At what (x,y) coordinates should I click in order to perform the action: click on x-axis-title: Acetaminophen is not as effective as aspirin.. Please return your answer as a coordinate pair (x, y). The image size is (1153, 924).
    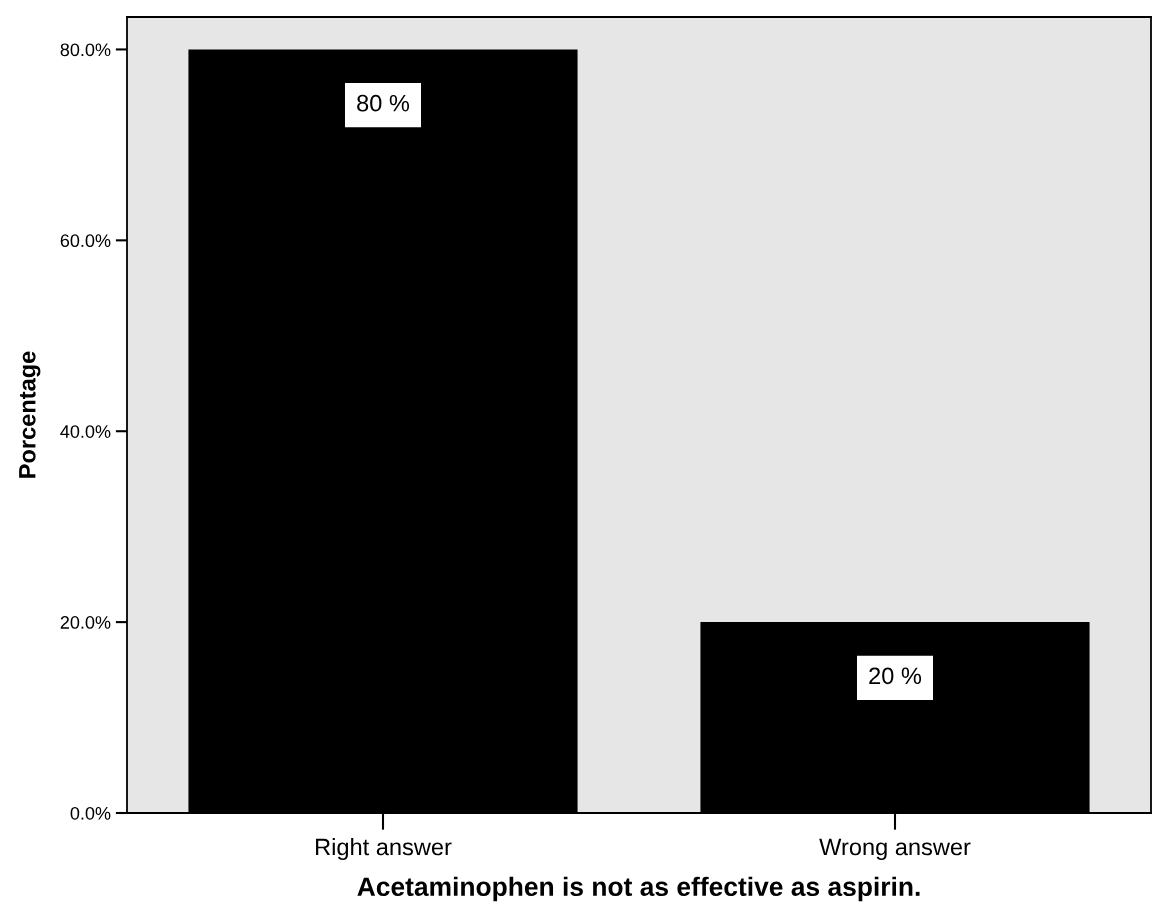
    Looking at the image, I should click on (638, 889).